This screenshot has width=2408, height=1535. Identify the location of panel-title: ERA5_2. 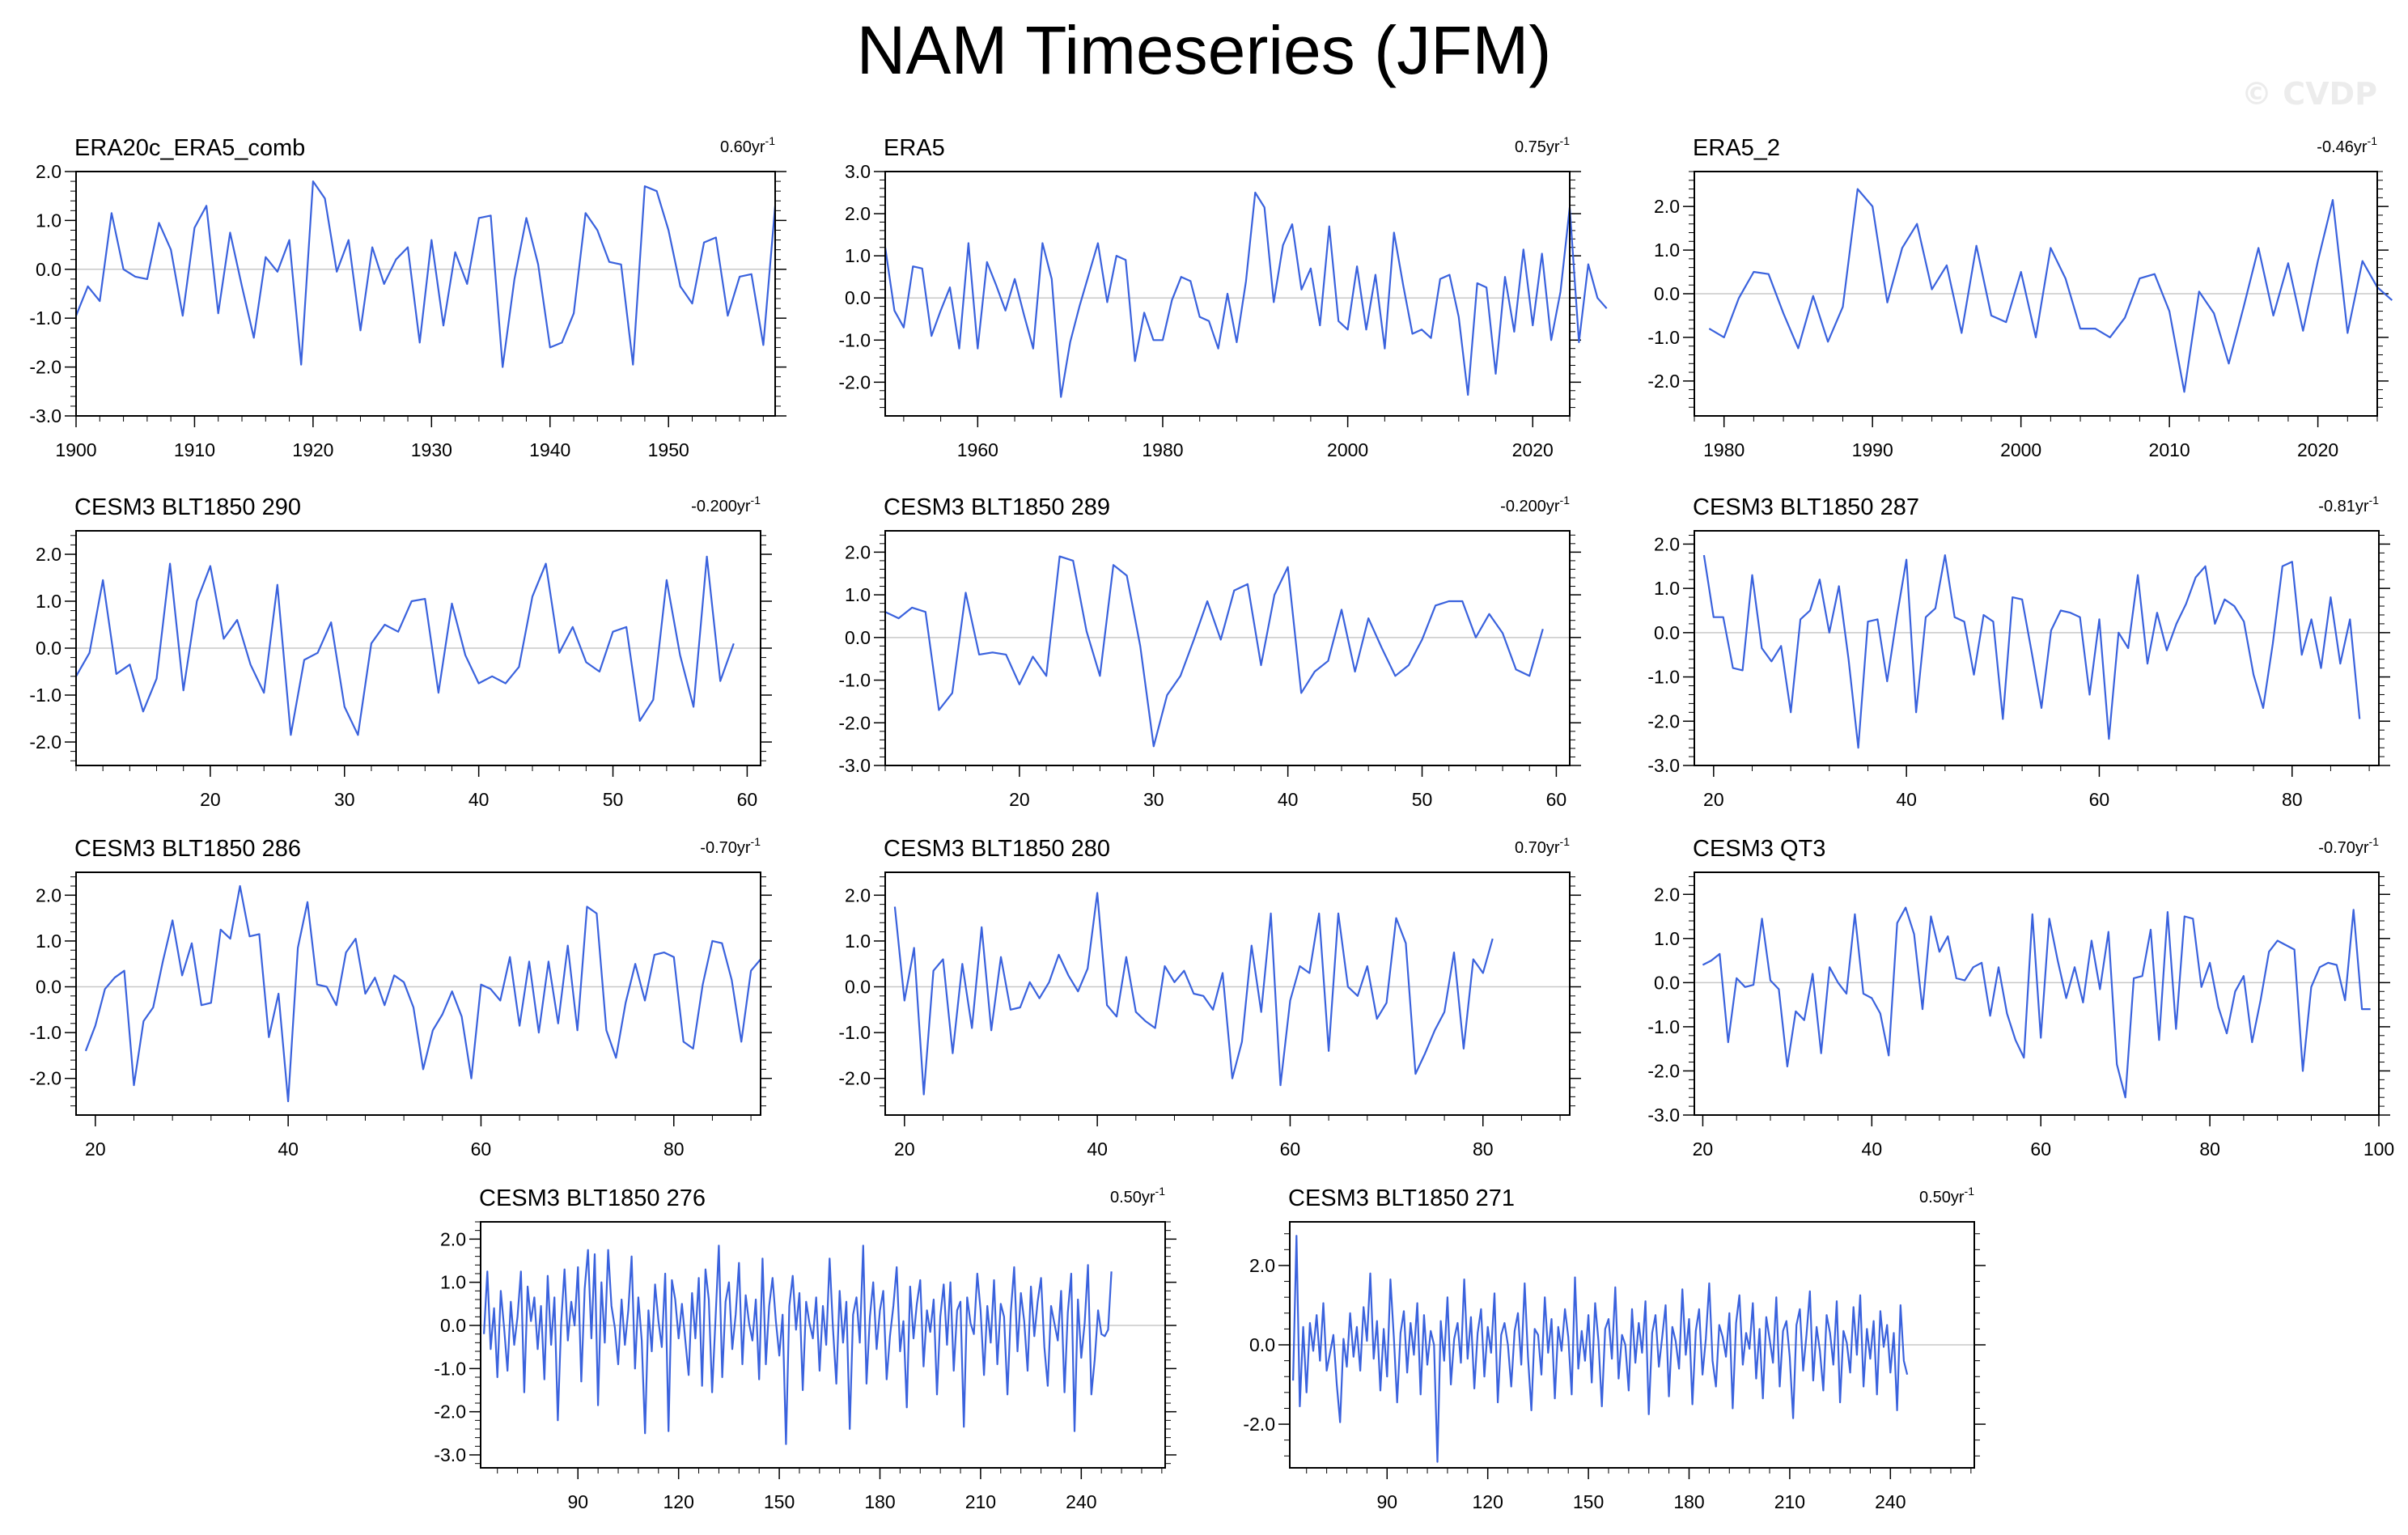
(1736, 148).